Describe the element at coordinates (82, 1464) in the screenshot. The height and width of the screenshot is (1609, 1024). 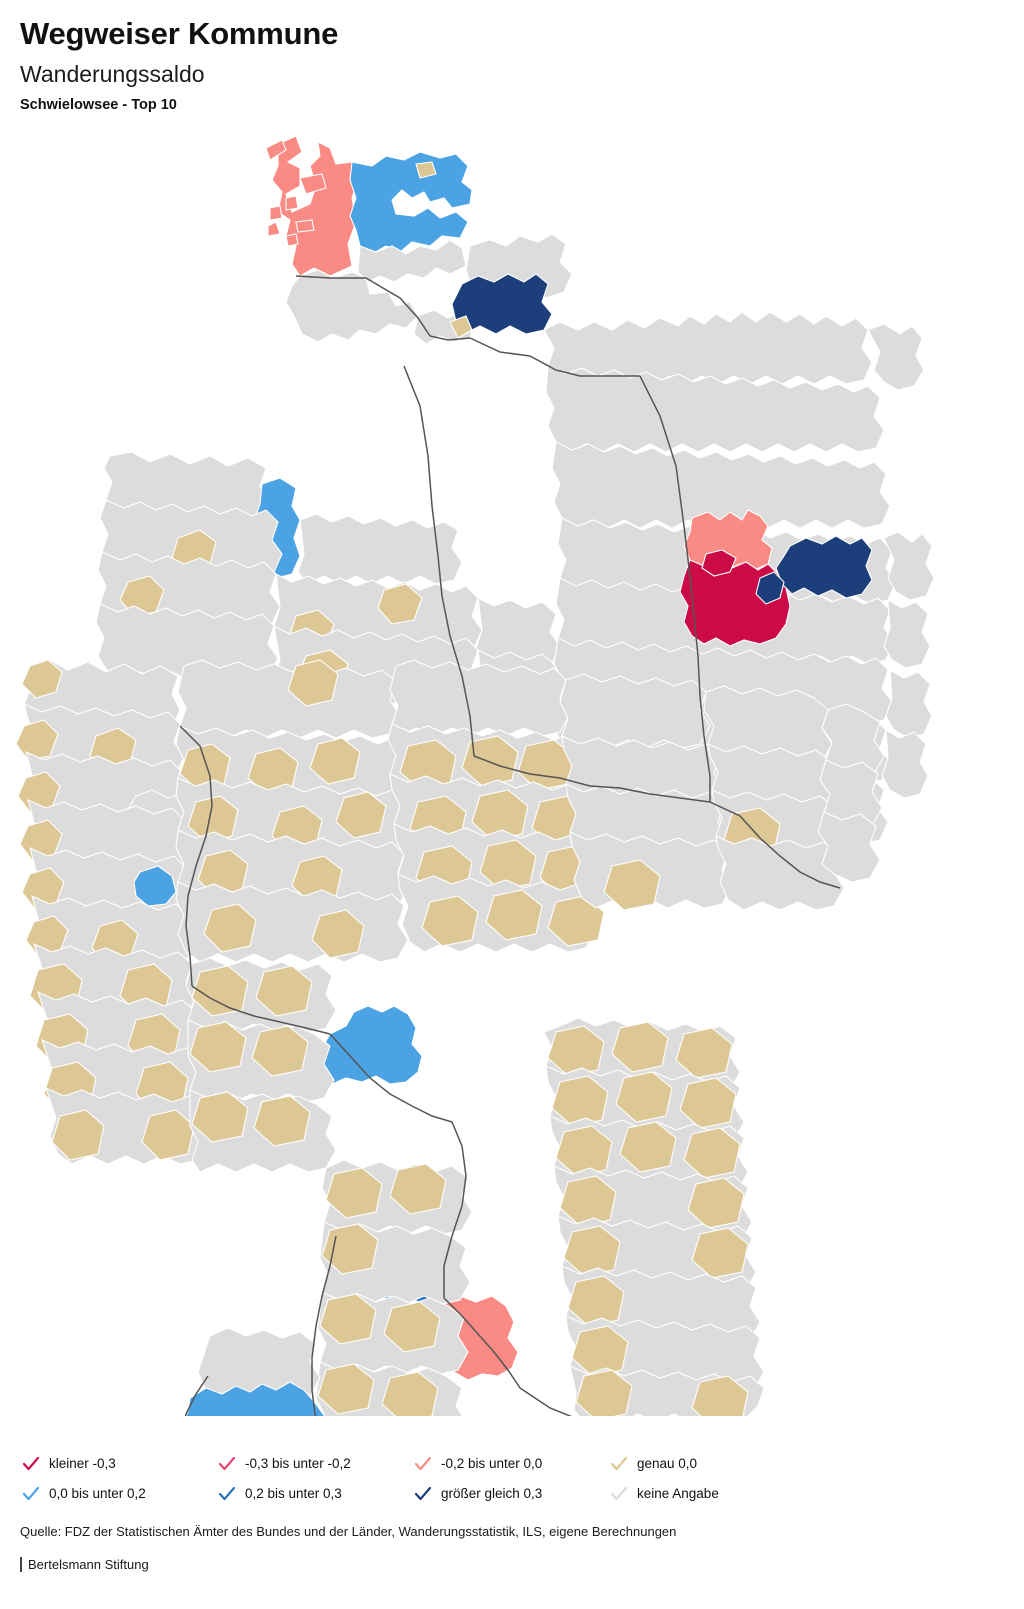
I see `legend-label: kleiner -0,3` at that location.